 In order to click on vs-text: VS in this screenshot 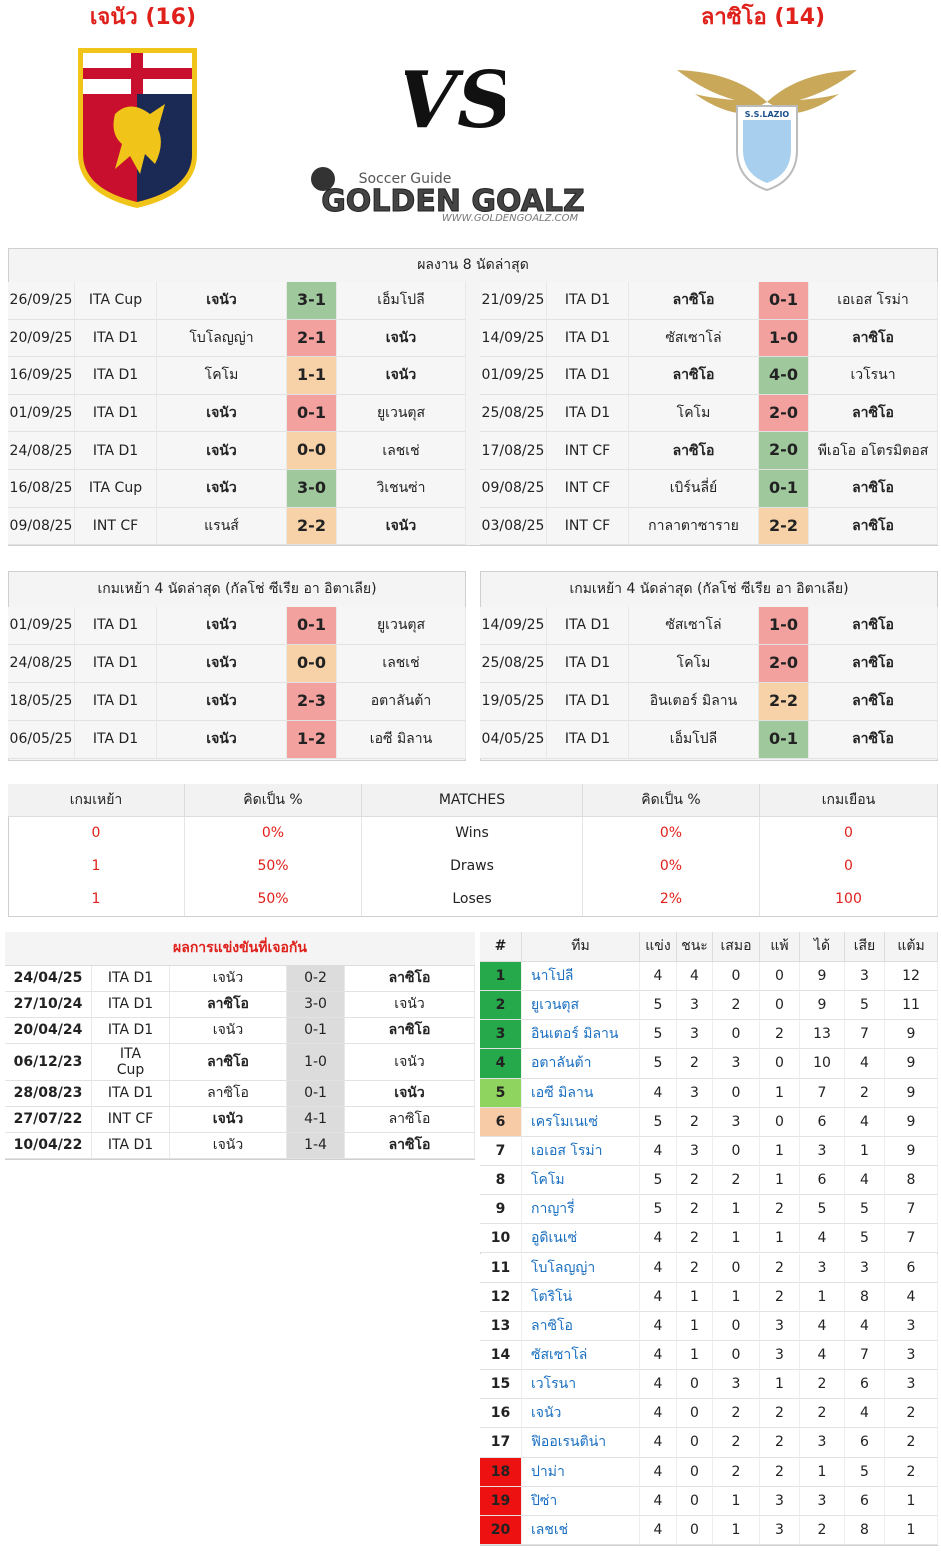, I will do `click(455, 97)`.